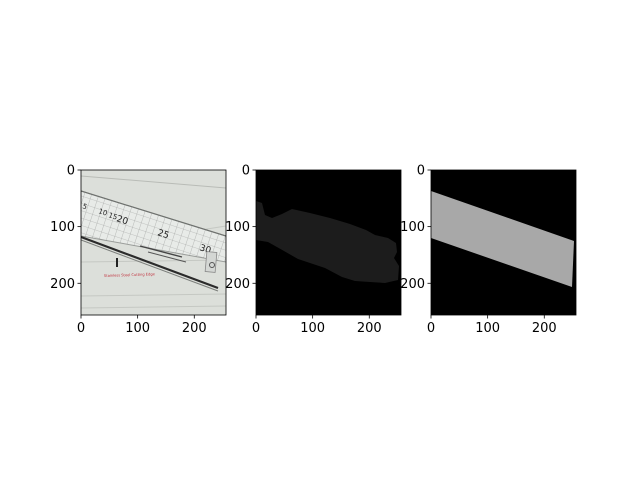  What do you see at coordinates (163, 234) in the screenshot?
I see `svg-text: 25` at bounding box center [163, 234].